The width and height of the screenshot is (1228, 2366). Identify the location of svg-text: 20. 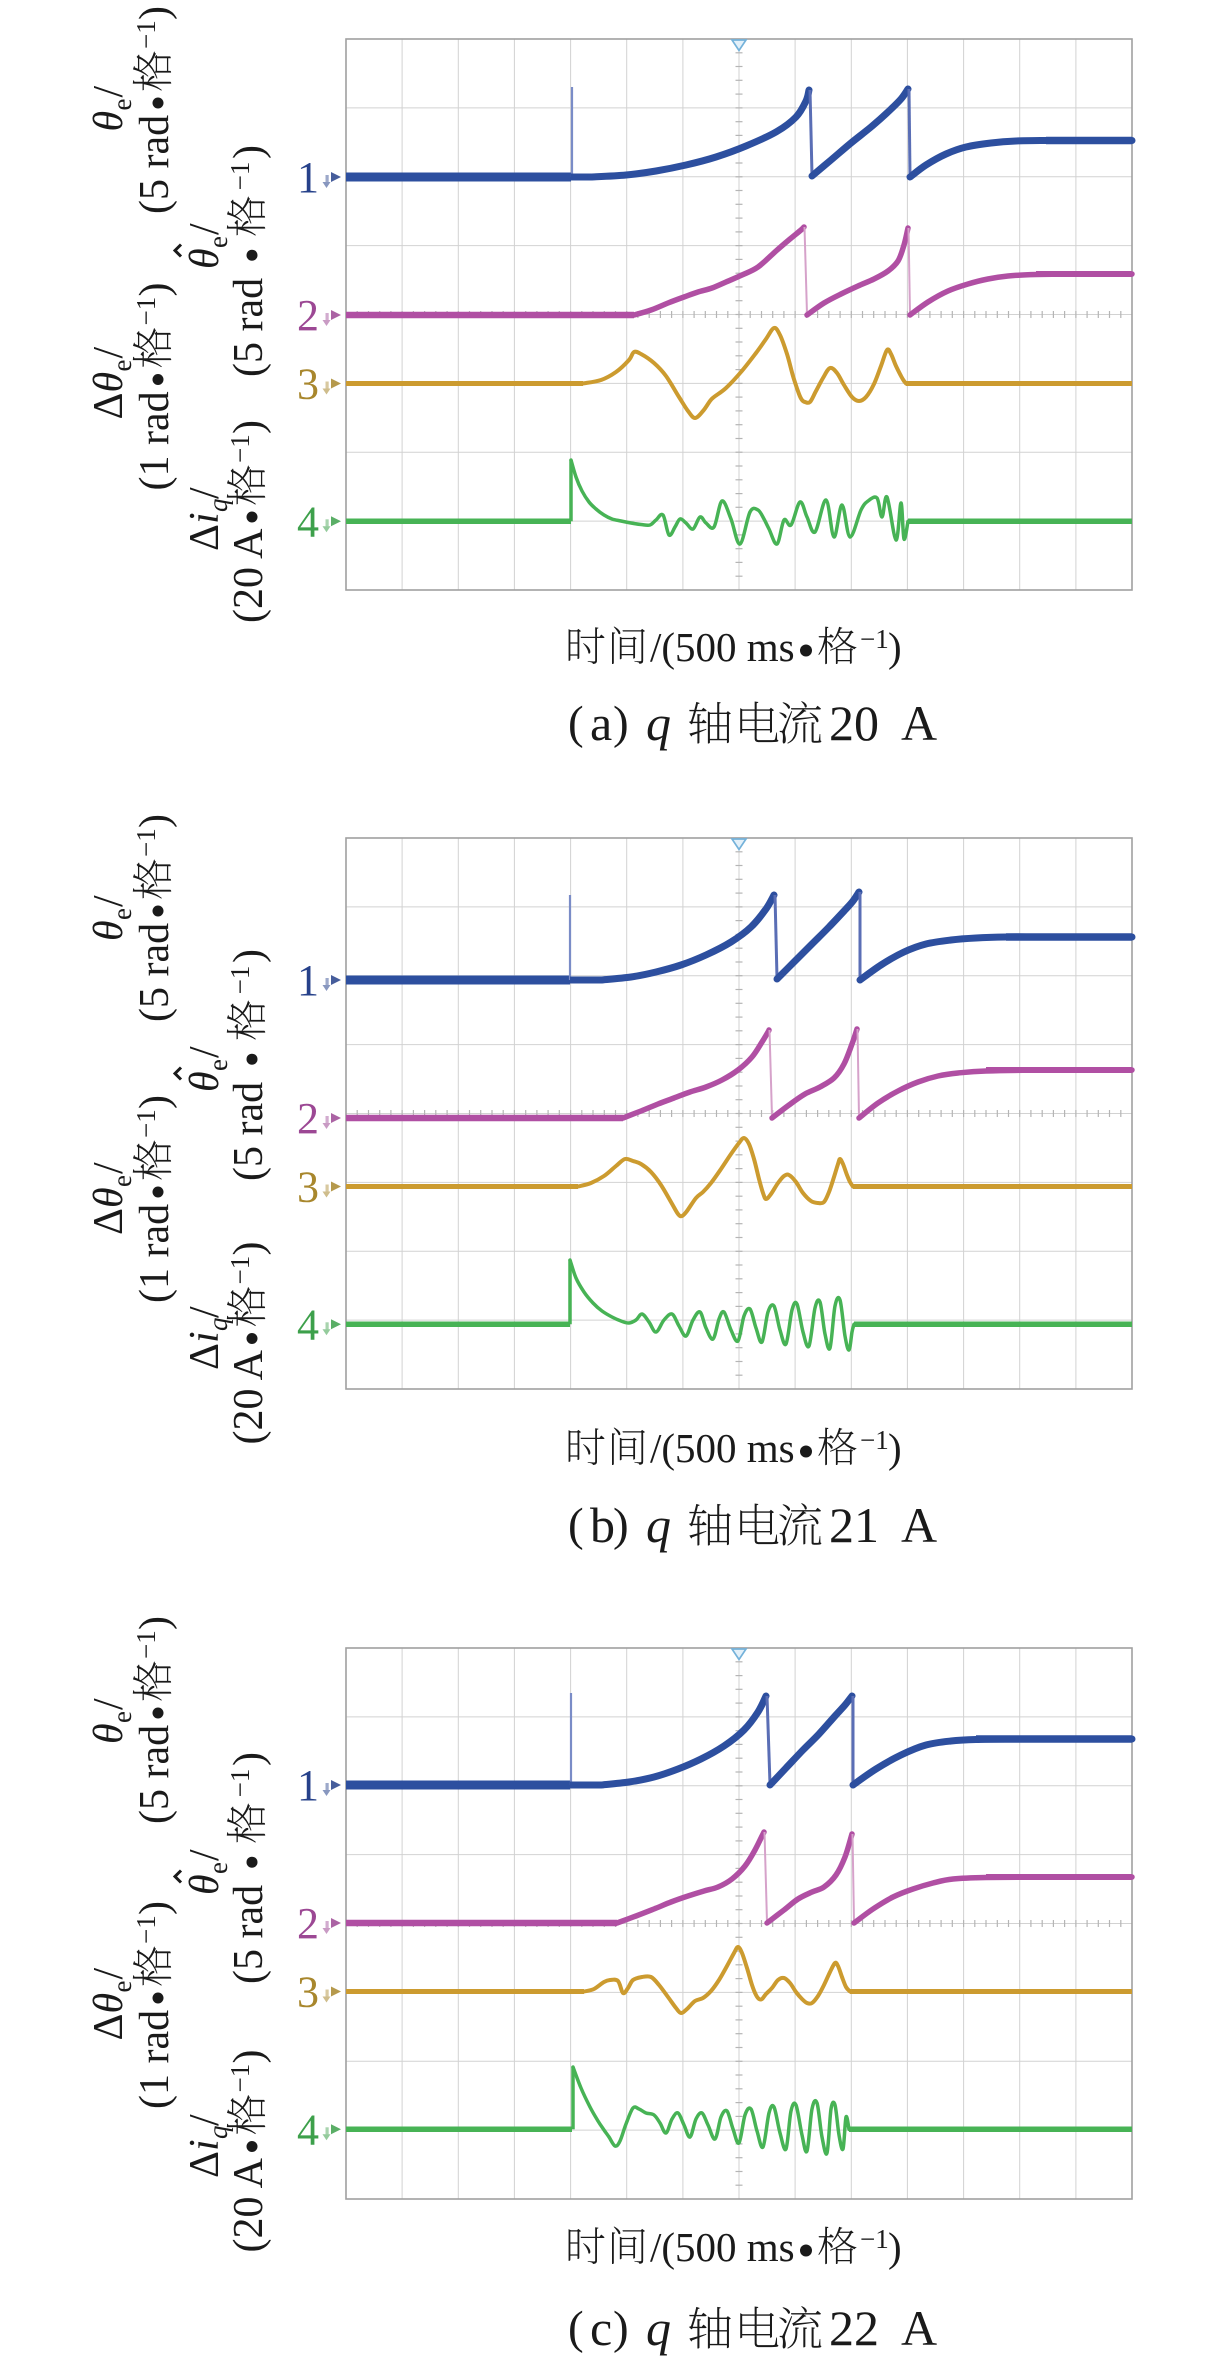
(854, 723).